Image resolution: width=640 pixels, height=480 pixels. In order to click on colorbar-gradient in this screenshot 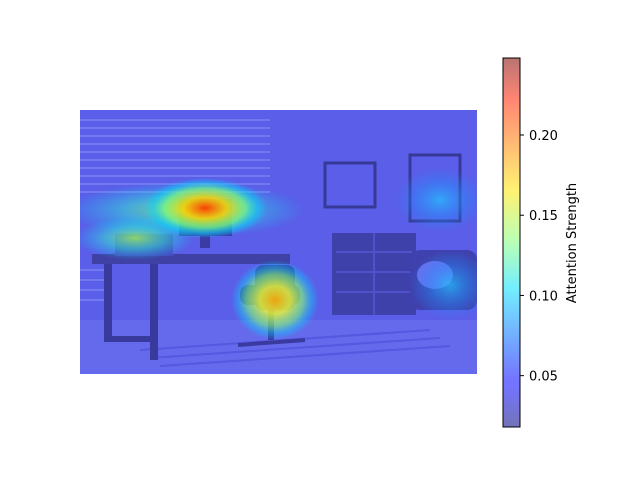, I will do `click(511, 242)`.